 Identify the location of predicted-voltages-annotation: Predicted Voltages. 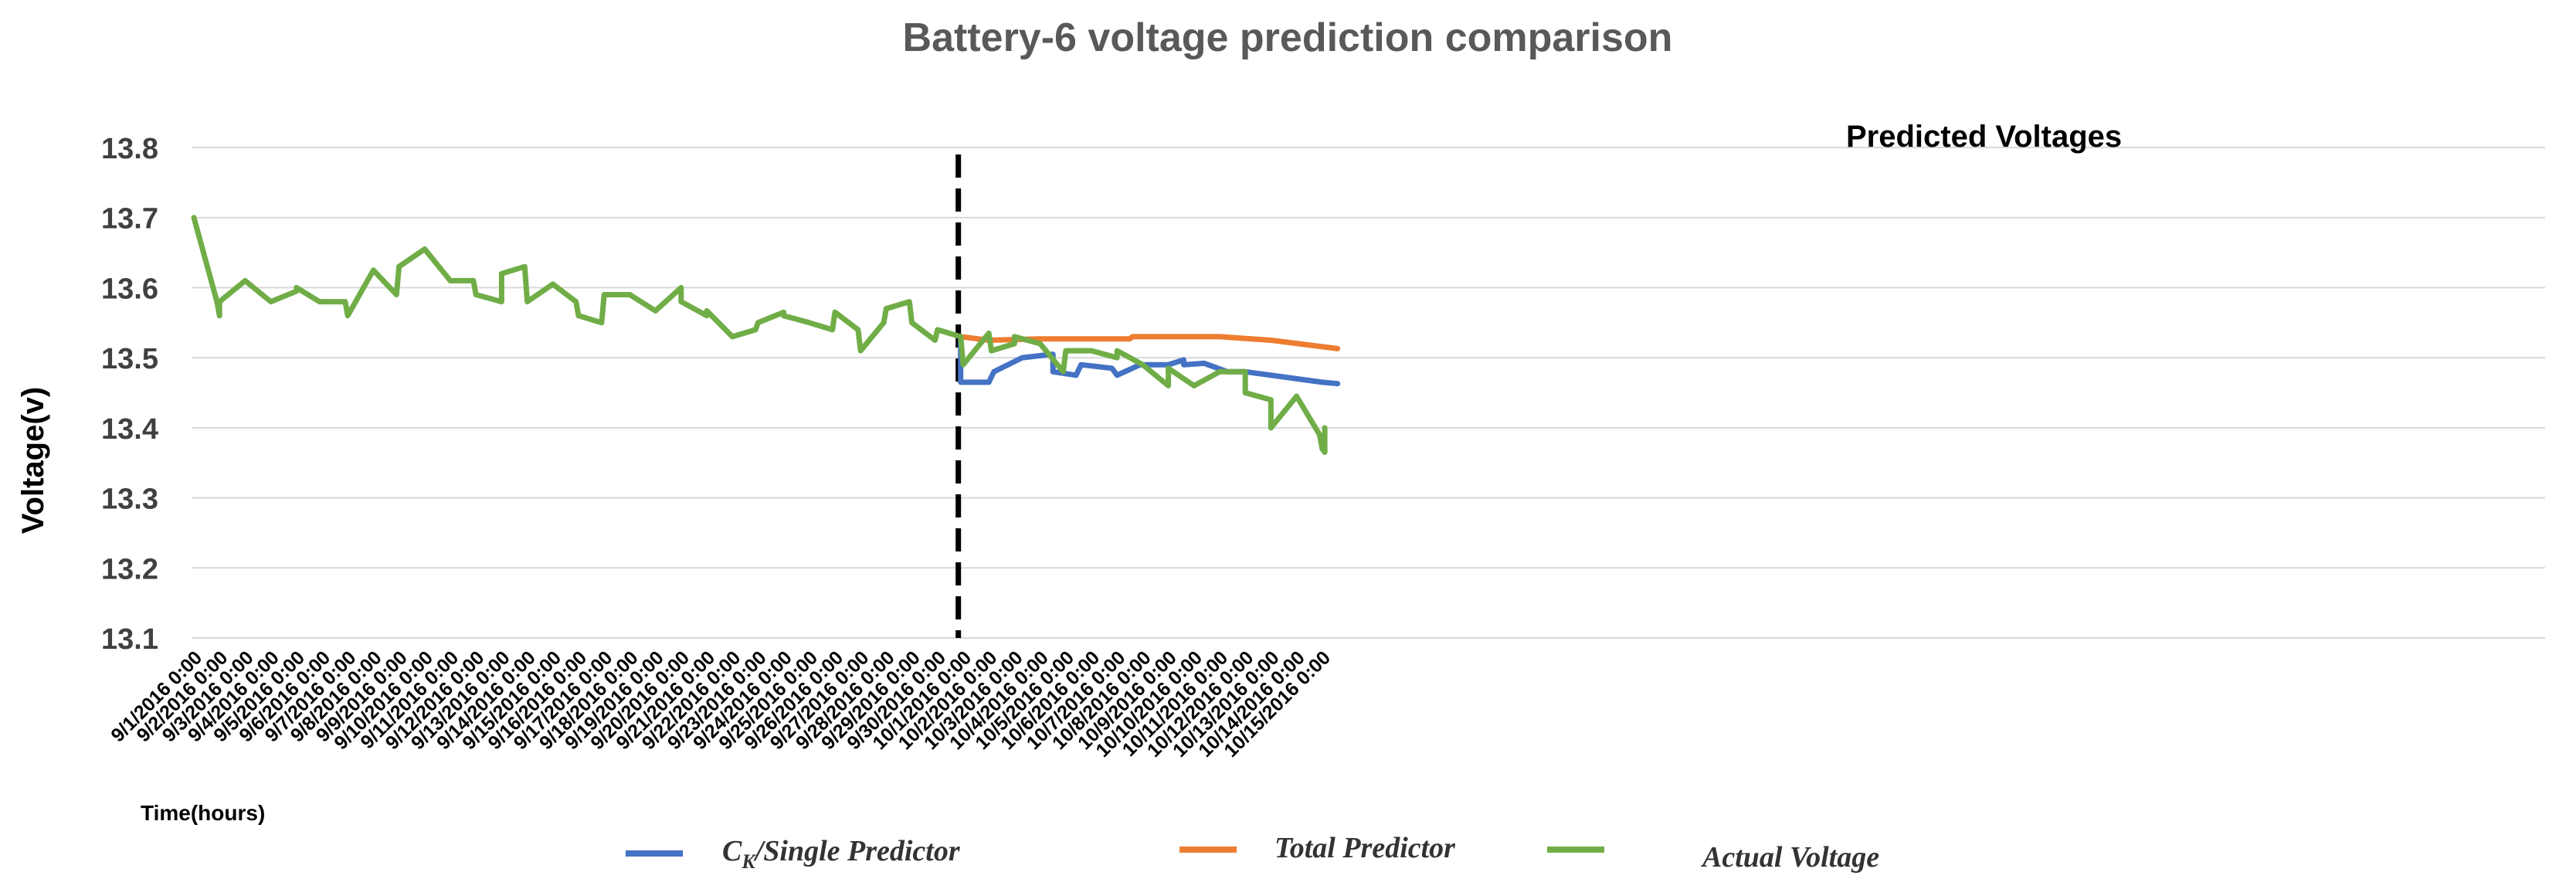
(1984, 137).